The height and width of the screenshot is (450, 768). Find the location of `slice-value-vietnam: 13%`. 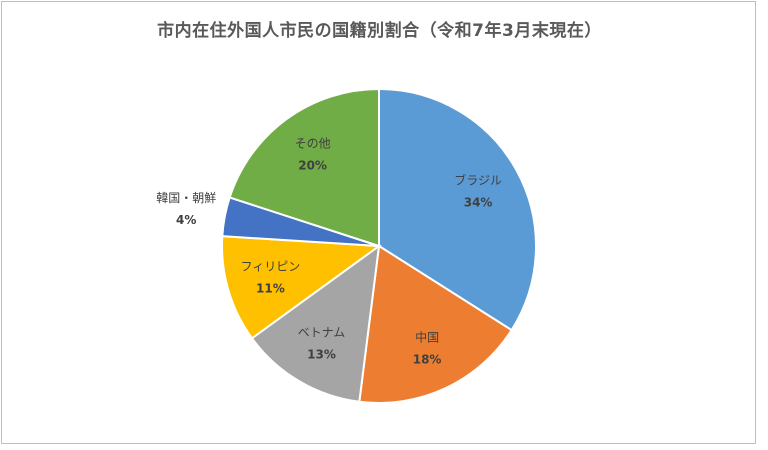

slice-value-vietnam: 13% is located at coordinates (321, 354).